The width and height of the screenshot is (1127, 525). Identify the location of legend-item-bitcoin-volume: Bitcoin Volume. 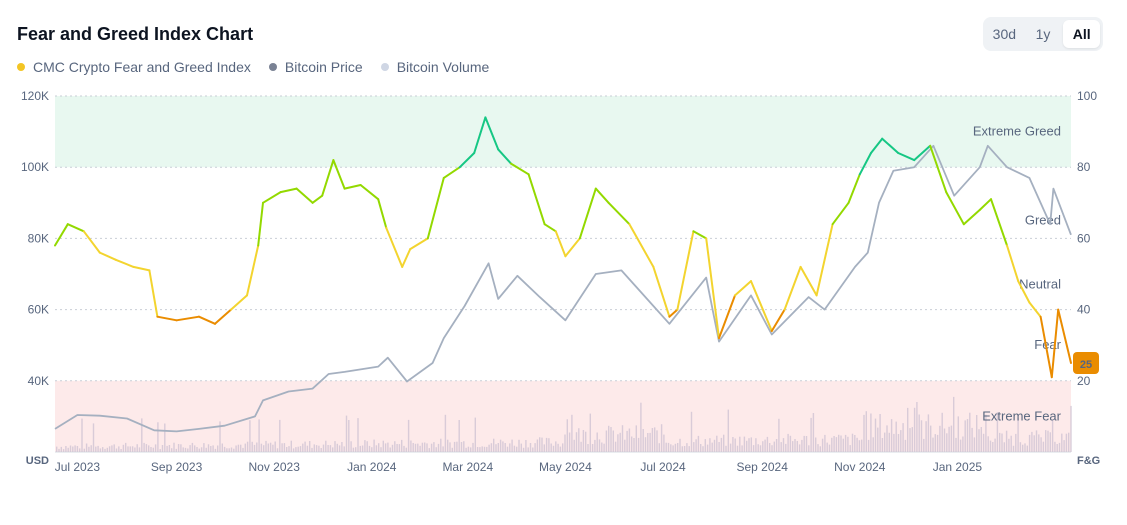
(435, 67).